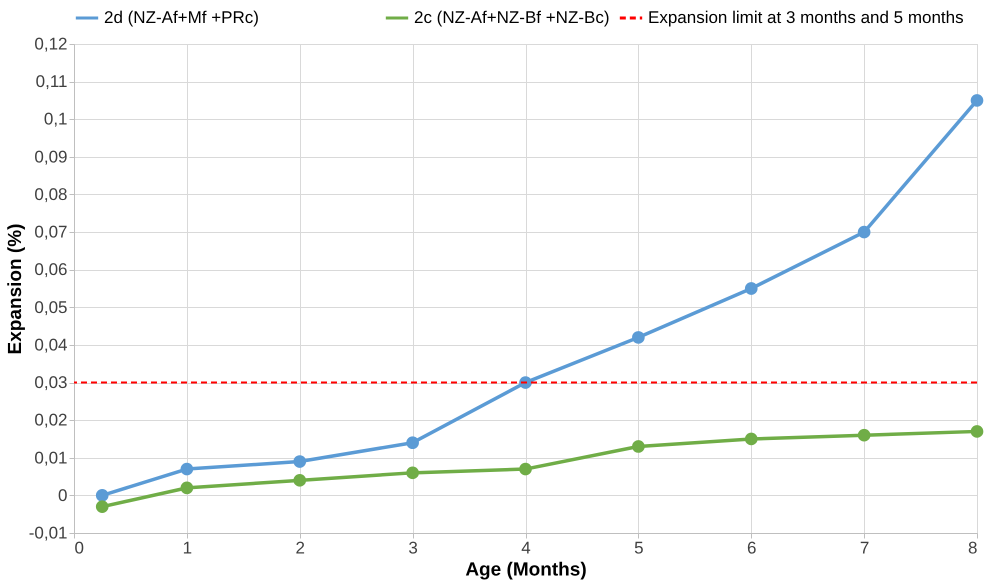 Image resolution: width=996 pixels, height=584 pixels. I want to click on x-tick-label: 3, so click(413, 548).